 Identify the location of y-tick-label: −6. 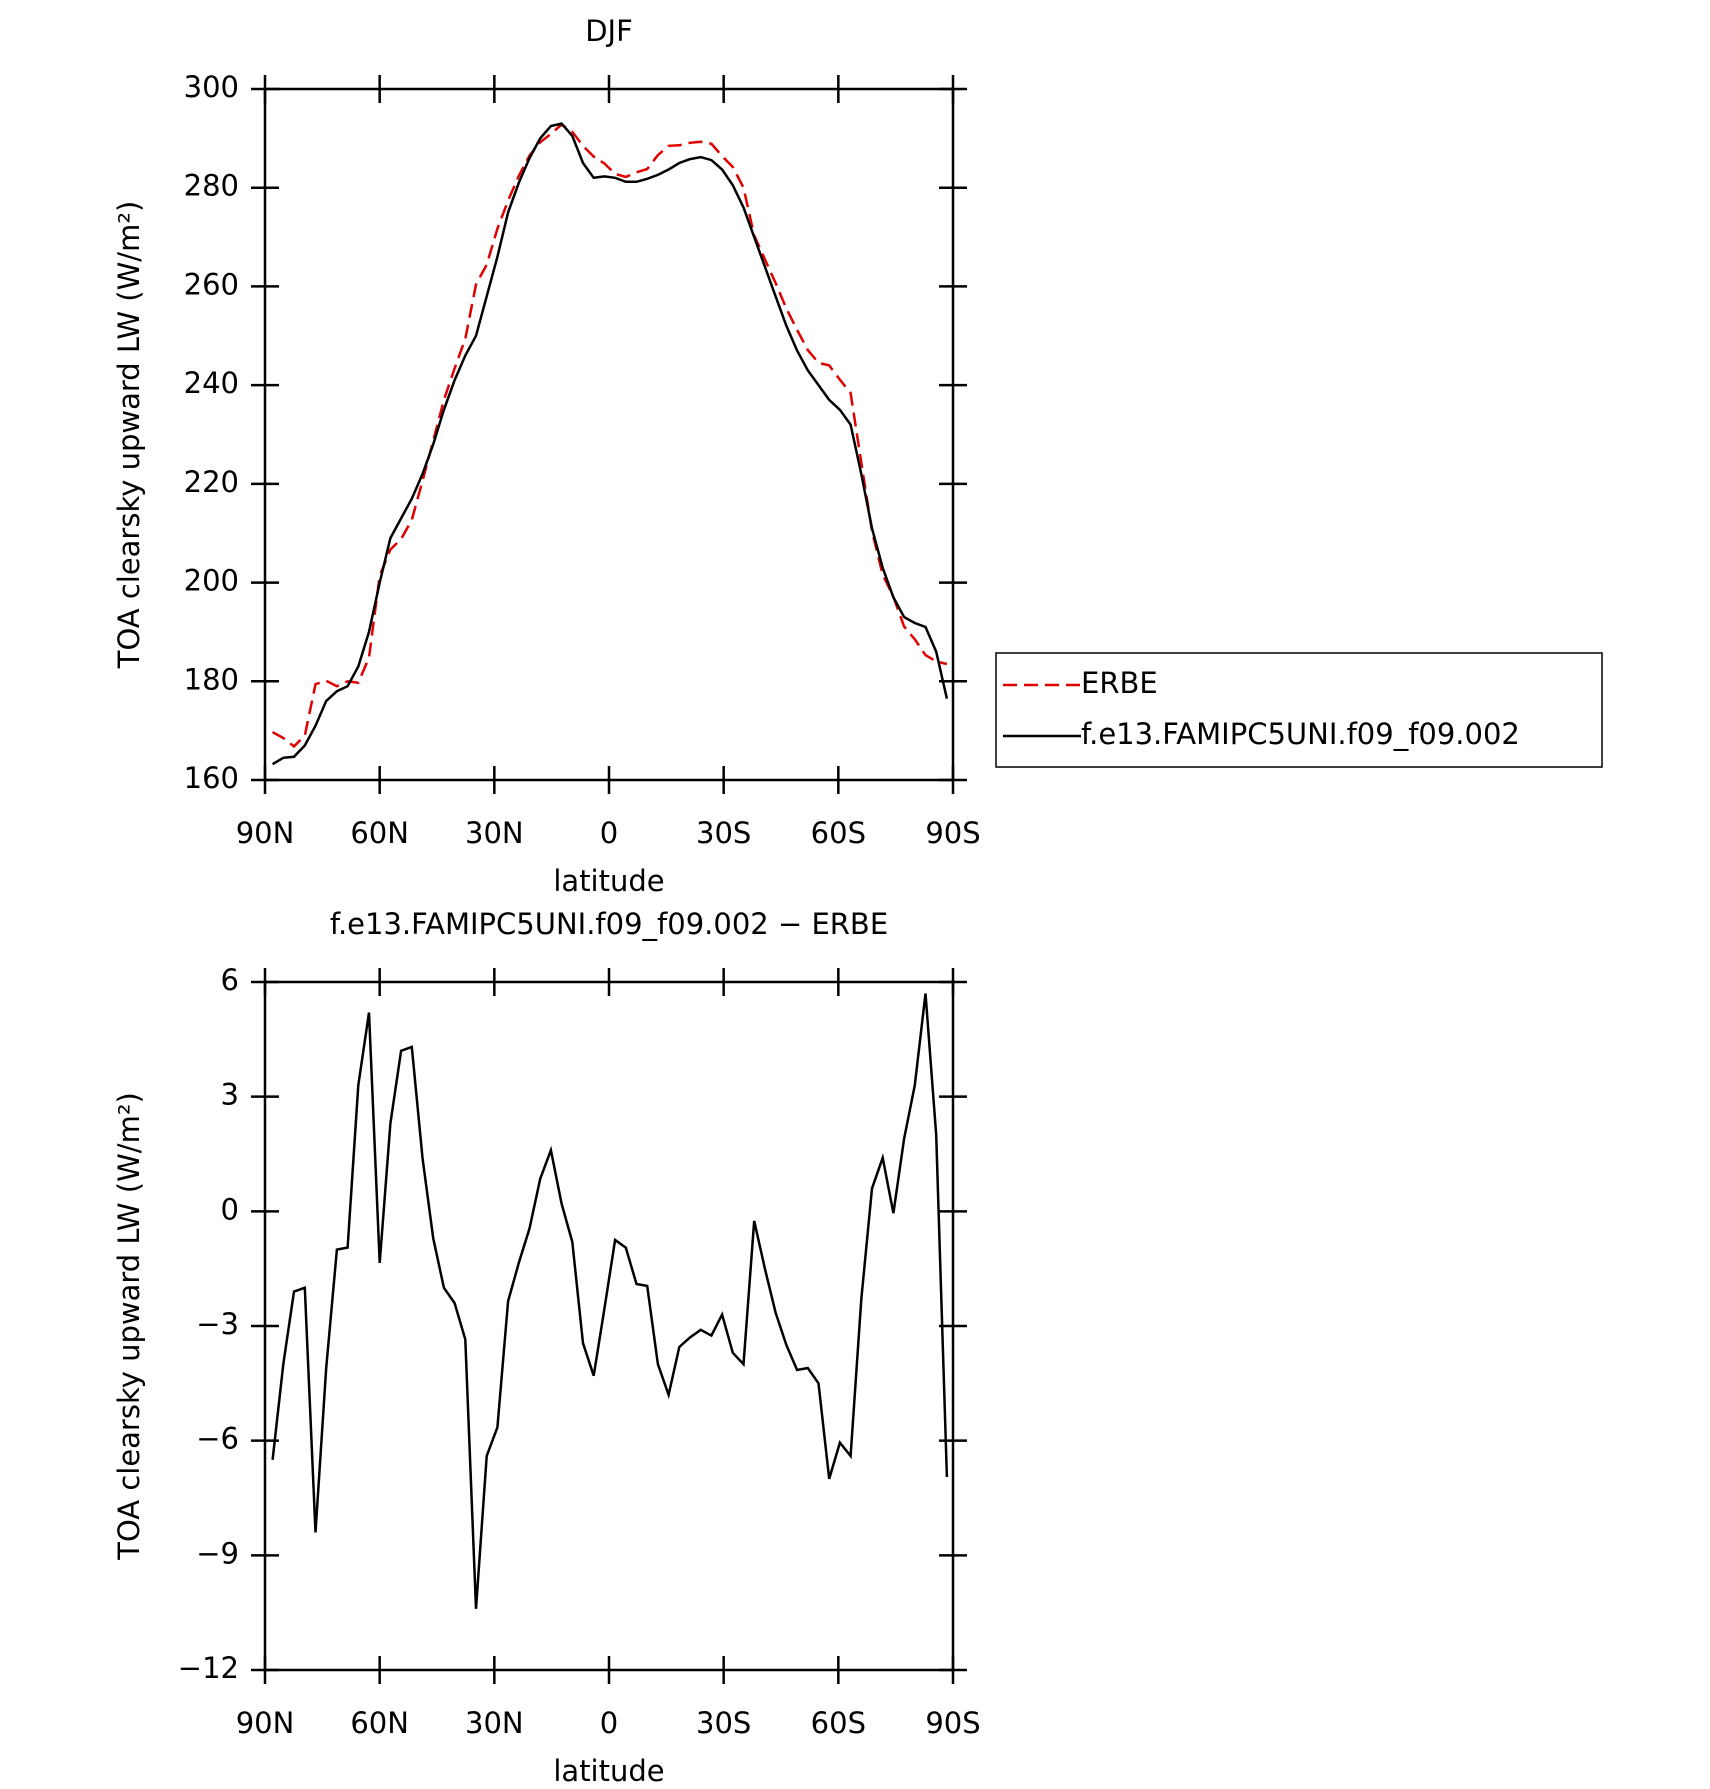
(217, 1439).